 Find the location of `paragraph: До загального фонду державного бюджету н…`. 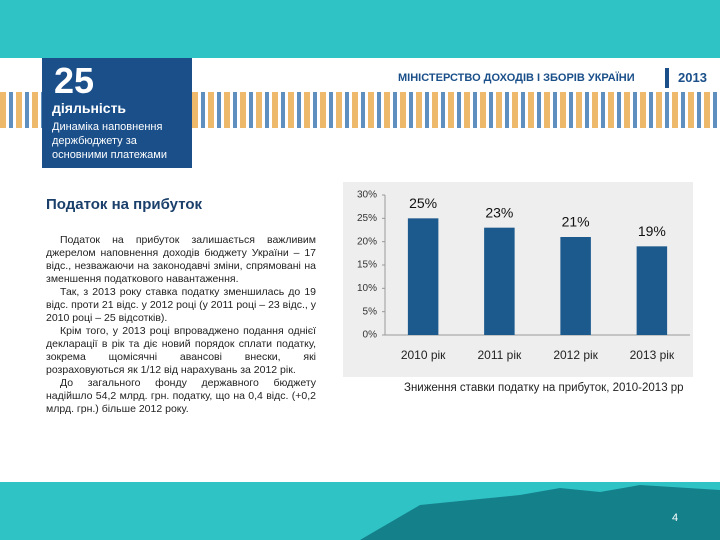

paragraph: До загального фонду державного бюджету н… is located at coordinates (181, 396).